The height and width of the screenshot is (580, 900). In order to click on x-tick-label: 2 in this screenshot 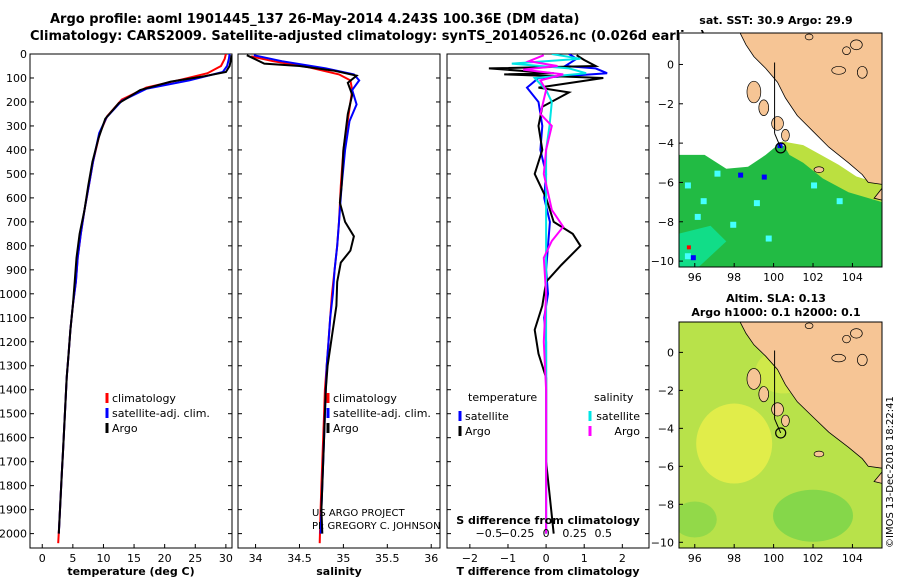, I will do `click(622, 558)`.